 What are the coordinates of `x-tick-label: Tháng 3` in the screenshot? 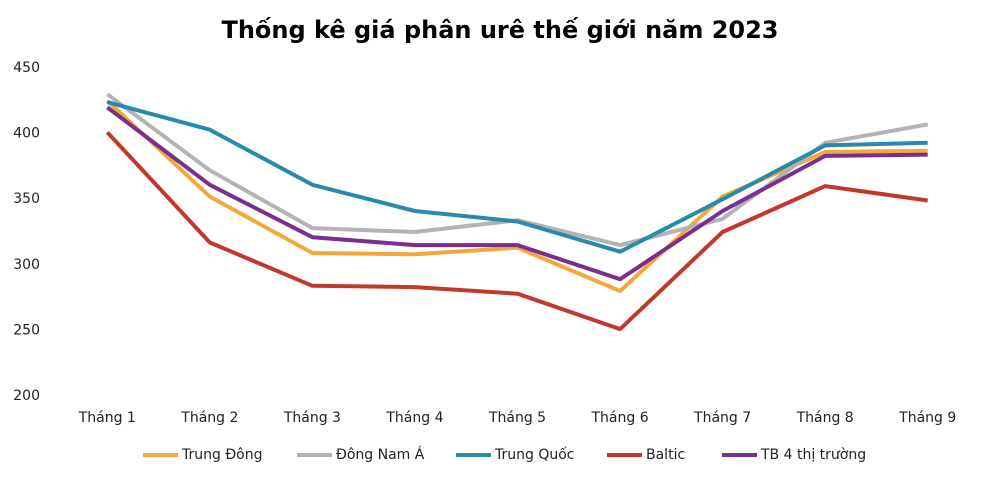 It's located at (312, 418).